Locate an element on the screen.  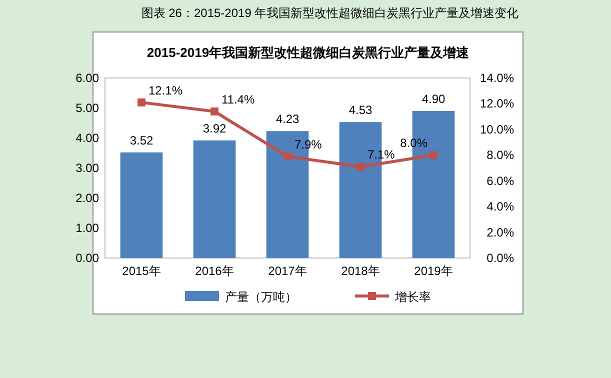
y2-tick-label: 12.0% is located at coordinates (497, 103).